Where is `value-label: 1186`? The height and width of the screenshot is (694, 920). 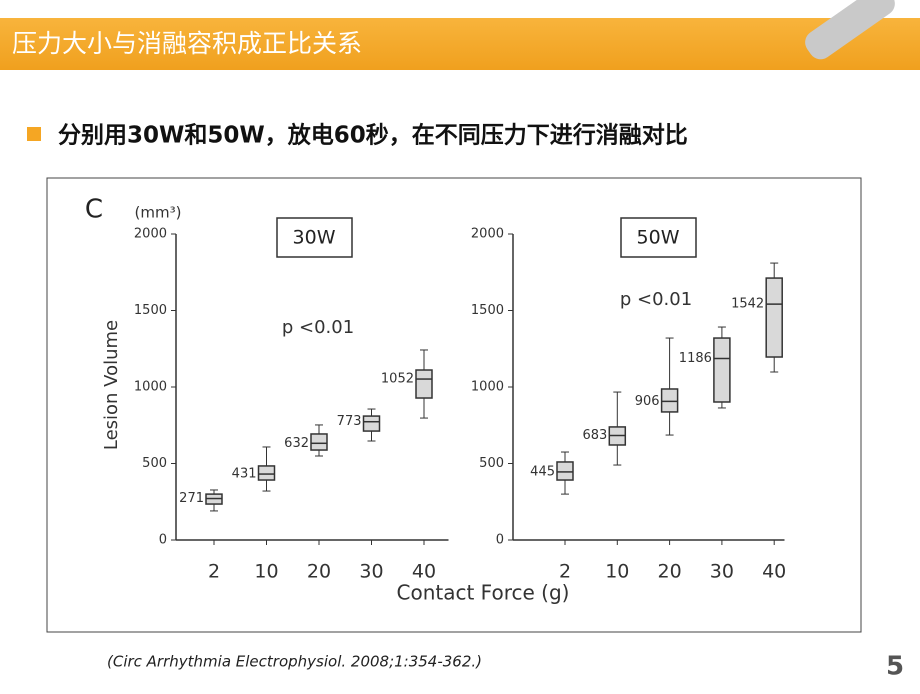 value-label: 1186 is located at coordinates (695, 358).